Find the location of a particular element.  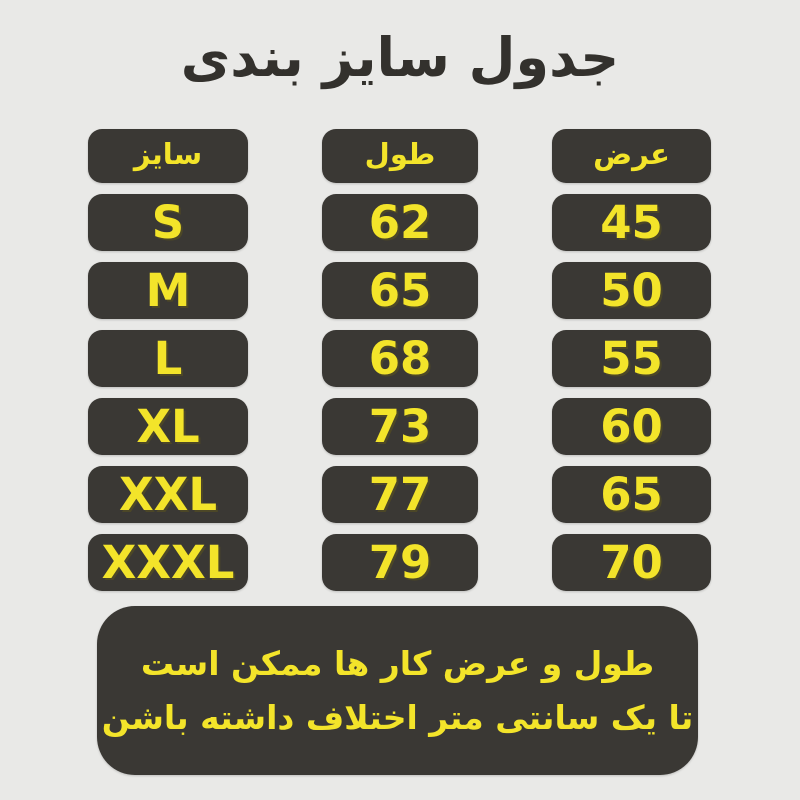

size-cell: XXXL is located at coordinates (168, 562).